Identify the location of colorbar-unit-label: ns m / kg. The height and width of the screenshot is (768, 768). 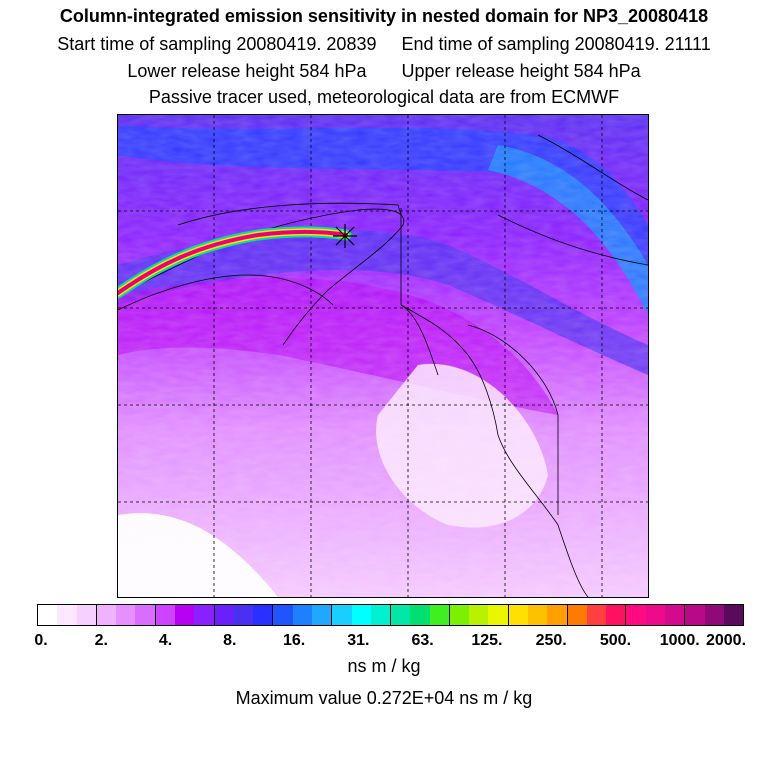
(384, 666).